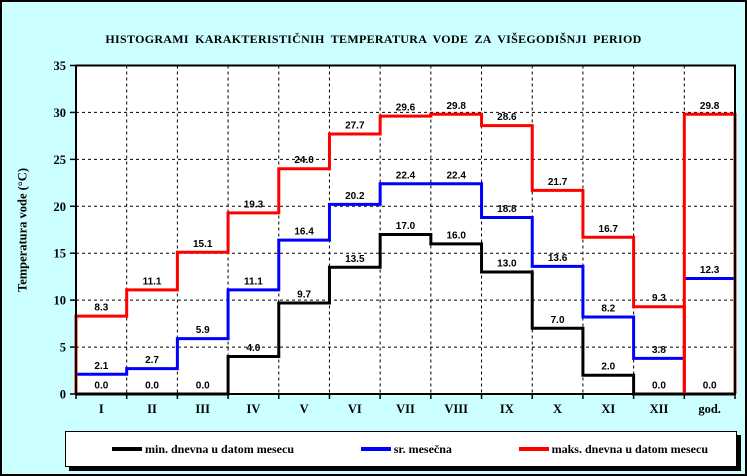 This screenshot has width=747, height=476. Describe the element at coordinates (220, 448) in the screenshot. I see `legend-label-min: min. dnevna u datom mesecu` at that location.